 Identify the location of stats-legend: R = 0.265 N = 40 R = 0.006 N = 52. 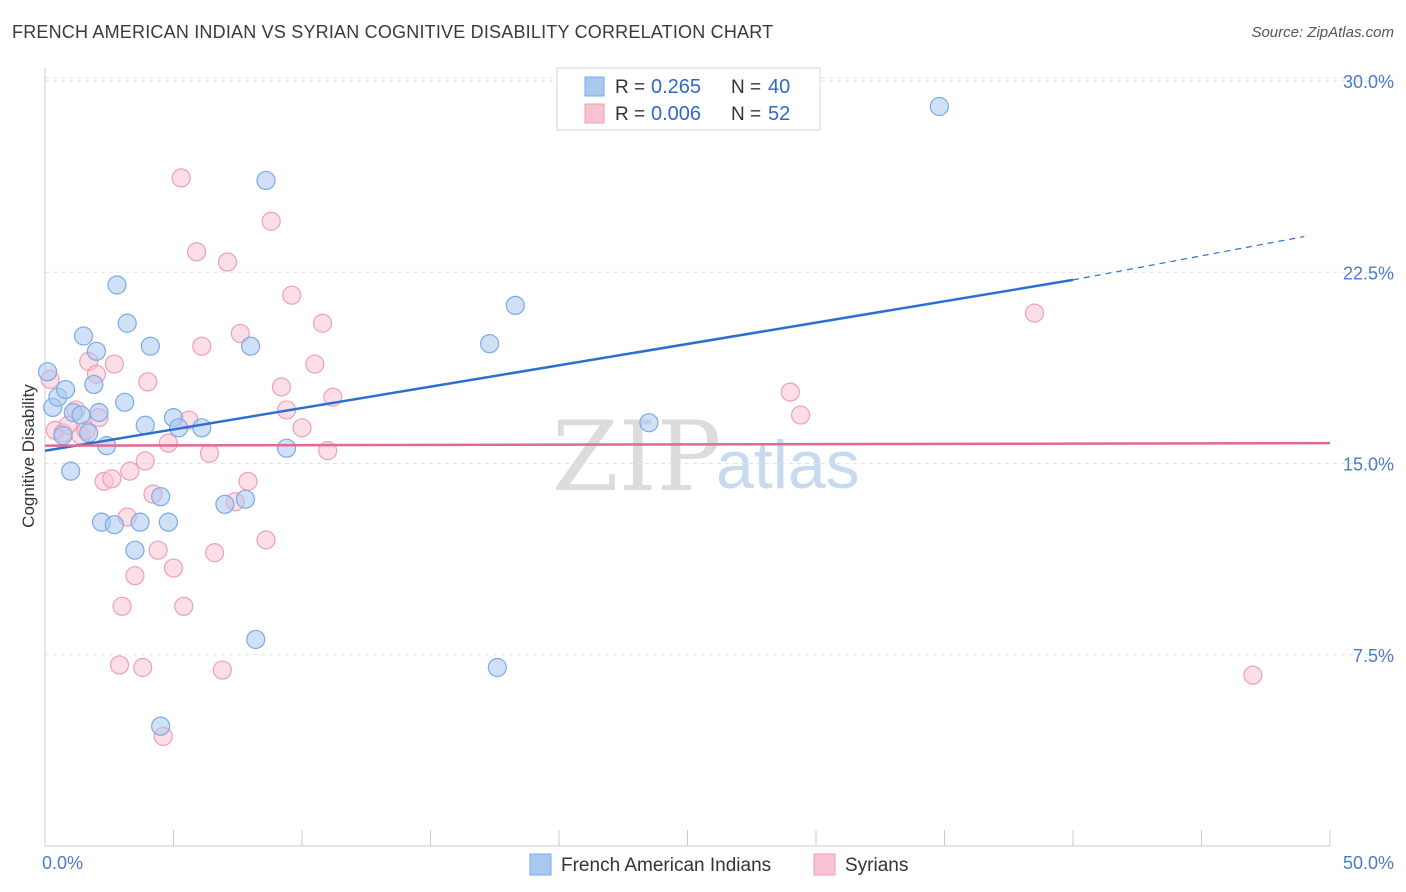
(688, 99).